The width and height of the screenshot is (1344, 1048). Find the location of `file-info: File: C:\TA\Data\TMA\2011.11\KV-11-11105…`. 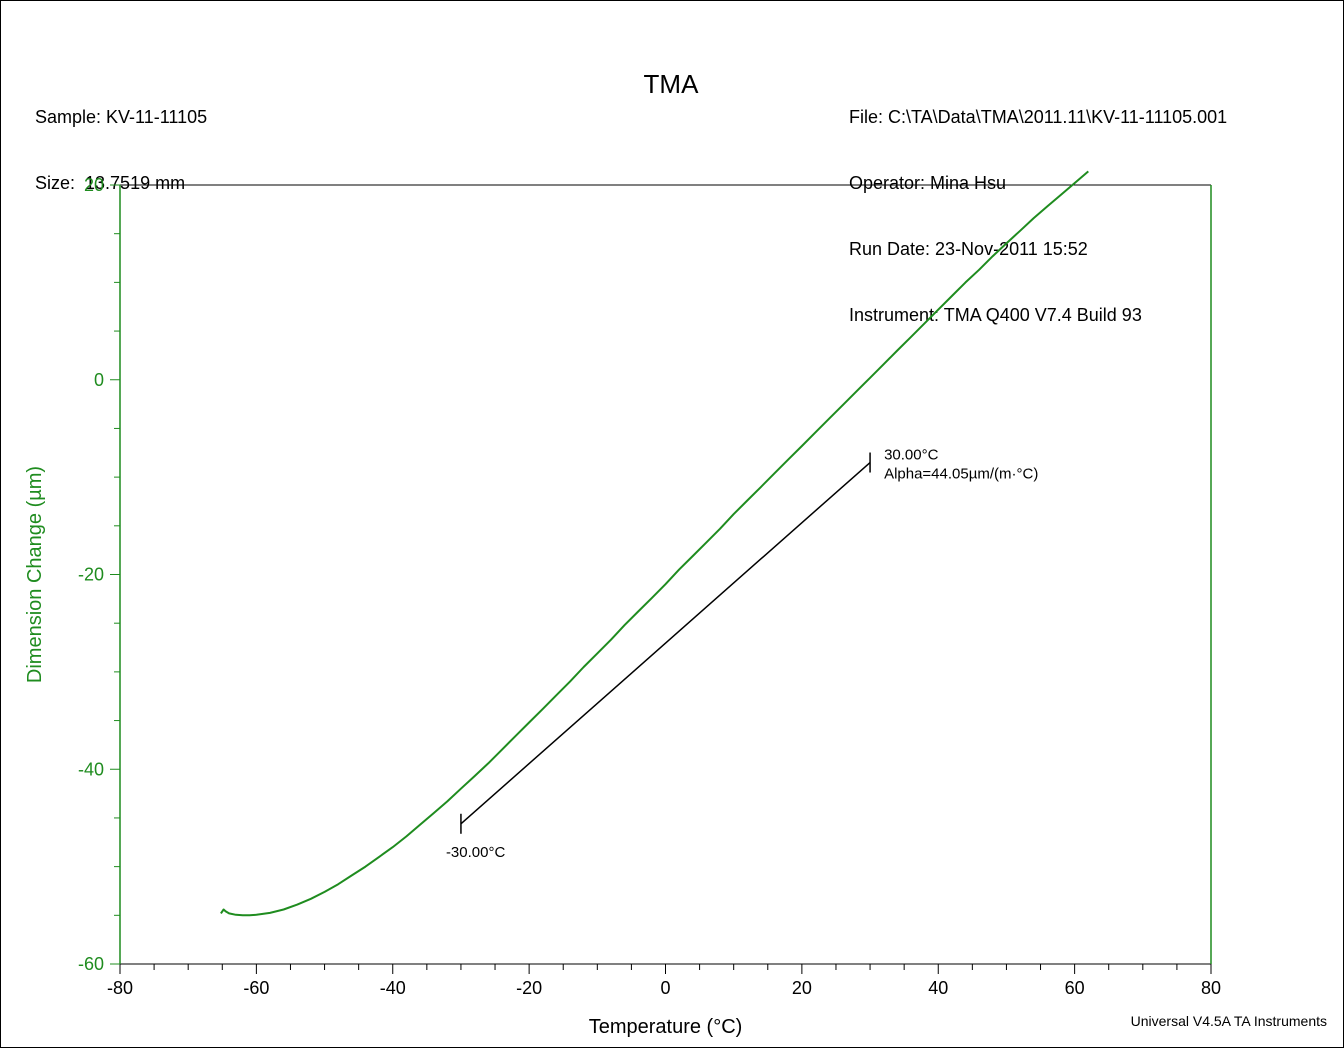

file-info: File: C:\TA\Data\TMA\2011.11\KV-11-11105… is located at coordinates (1038, 216).